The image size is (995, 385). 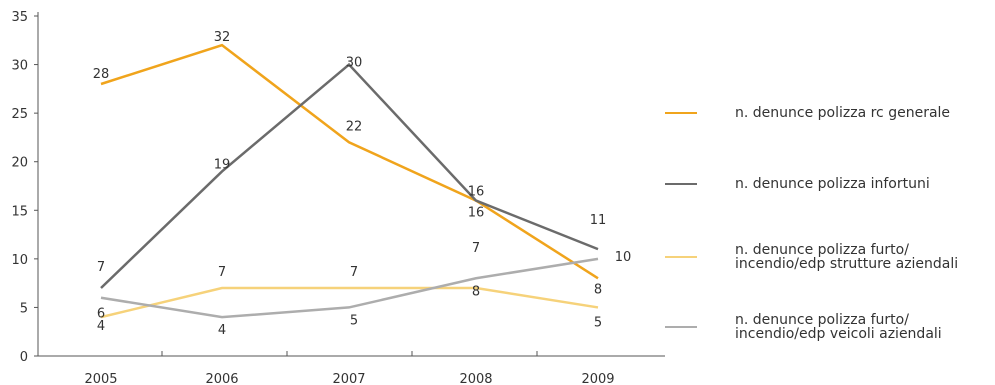 I want to click on legend-swatch-infortuni, so click(x=681, y=184).